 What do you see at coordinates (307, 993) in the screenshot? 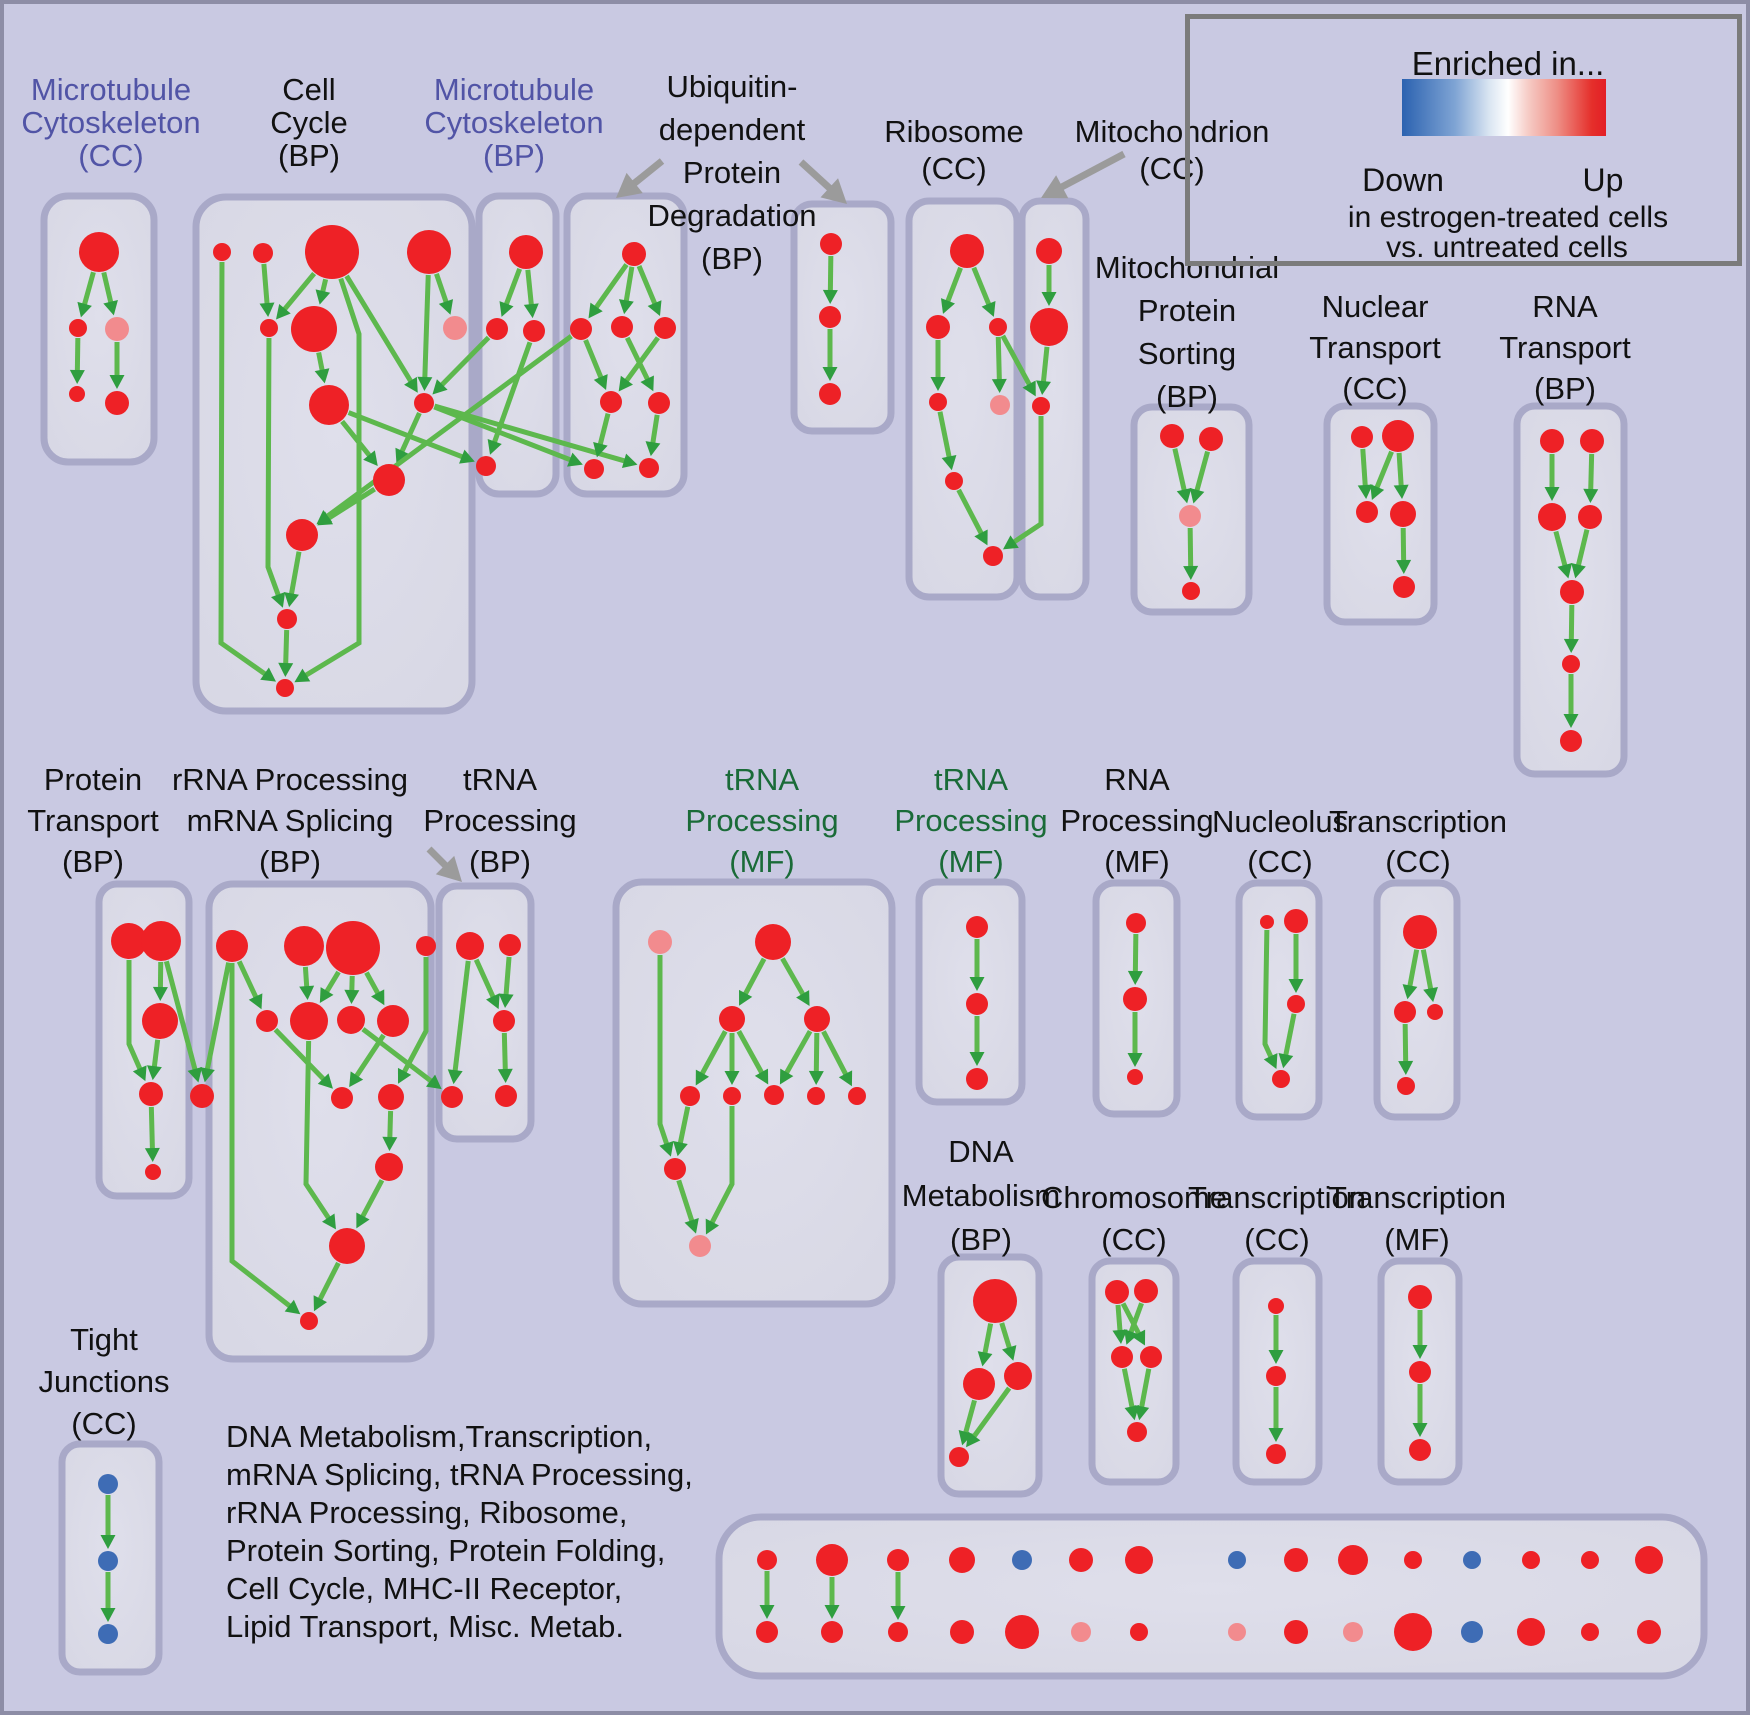
I see `arrowhead-rr_t2-rr_m2` at bounding box center [307, 993].